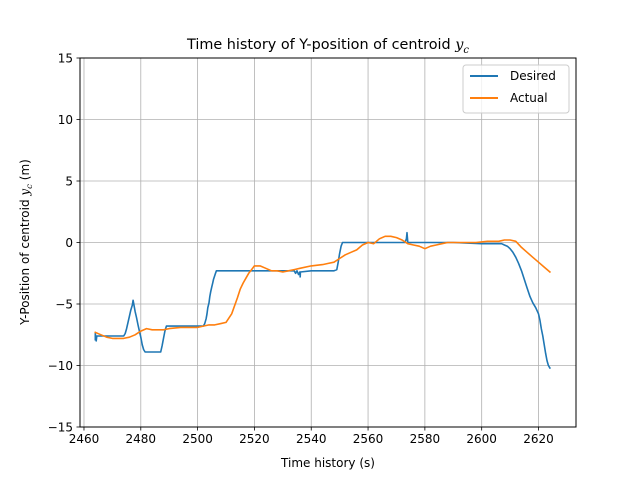 Image resolution: width=640 pixels, height=484 pixels. Describe the element at coordinates (60, 366) in the screenshot. I see `y-tick-label: −10` at that location.